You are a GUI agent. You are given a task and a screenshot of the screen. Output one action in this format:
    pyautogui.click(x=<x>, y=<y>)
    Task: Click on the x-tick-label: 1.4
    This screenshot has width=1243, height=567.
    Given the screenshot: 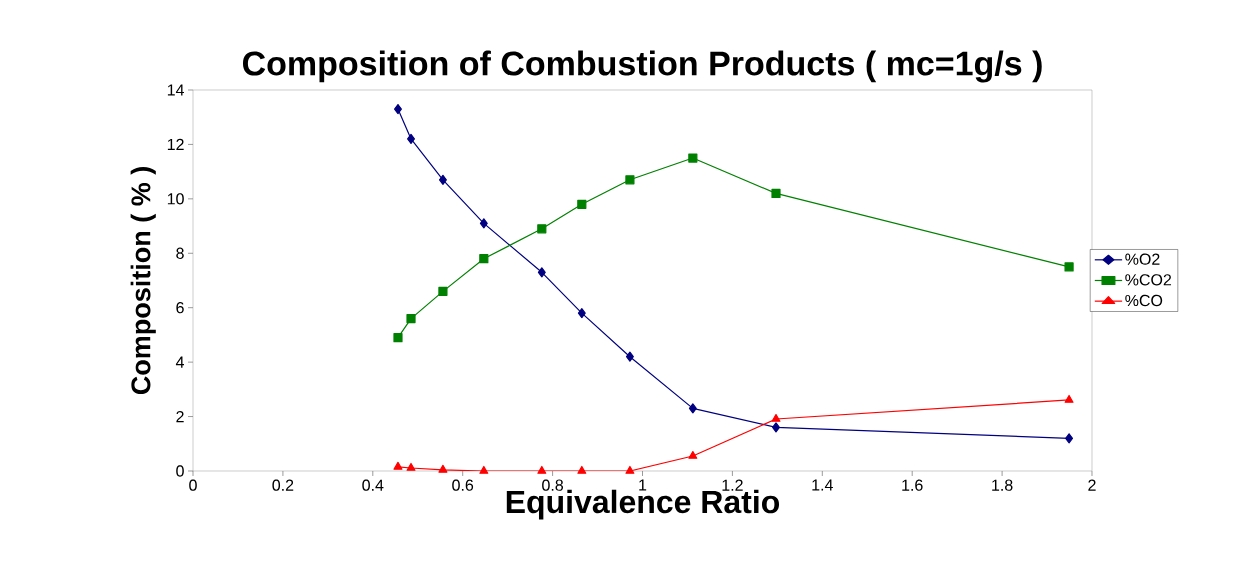 What is the action you would take?
    pyautogui.click(x=822, y=485)
    